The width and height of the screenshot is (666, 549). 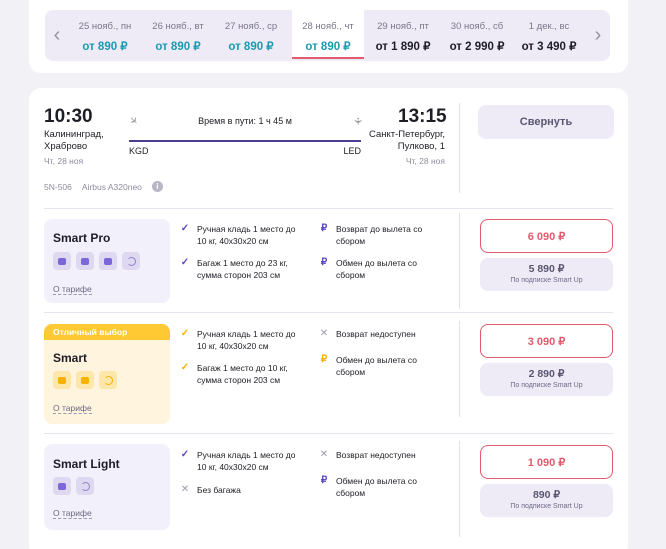 What do you see at coordinates (245, 141) in the screenshot?
I see `route-bar` at bounding box center [245, 141].